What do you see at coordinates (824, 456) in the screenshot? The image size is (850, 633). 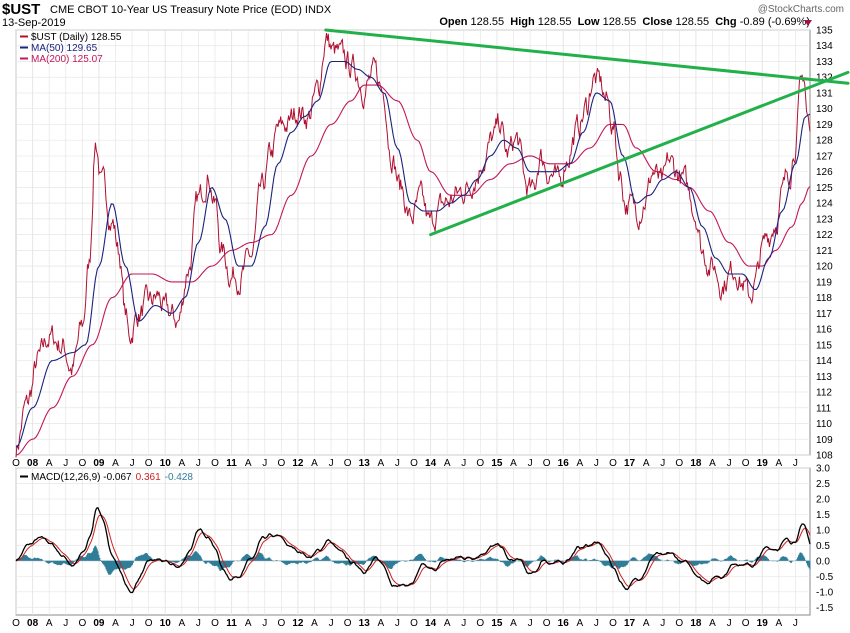 I see `price-ytick-label: 108` at bounding box center [824, 456].